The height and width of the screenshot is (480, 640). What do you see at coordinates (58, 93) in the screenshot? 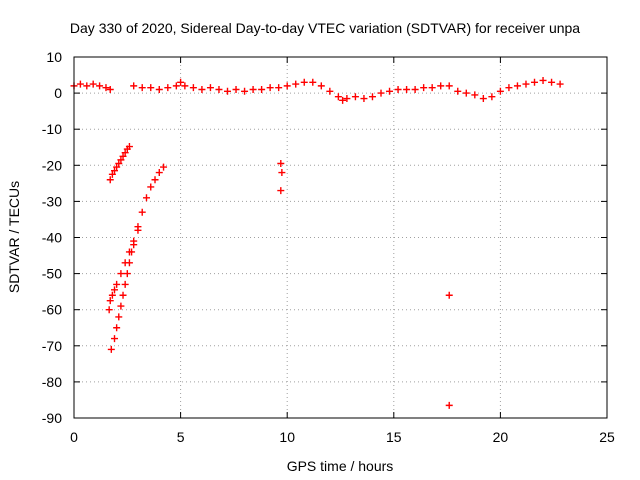
I see `y-tick-label: 0` at bounding box center [58, 93].